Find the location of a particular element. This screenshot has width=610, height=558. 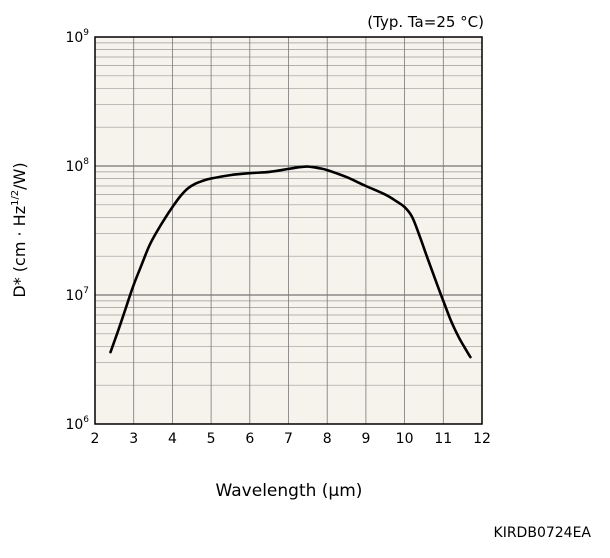

figure-code: KIRDB0724EA is located at coordinates (543, 533).